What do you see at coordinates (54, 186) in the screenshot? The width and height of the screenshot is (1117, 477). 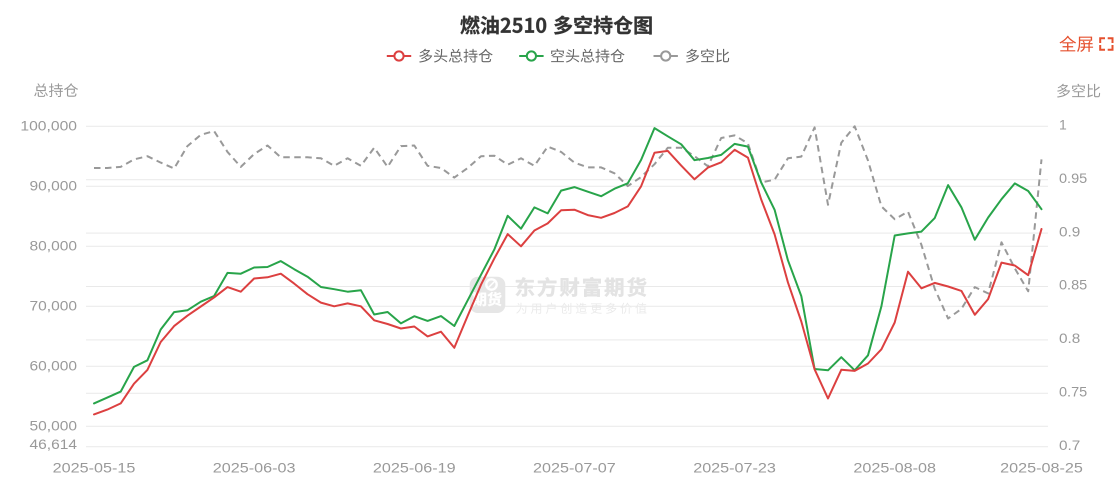 I see `svg-text: 90,000` at bounding box center [54, 186].